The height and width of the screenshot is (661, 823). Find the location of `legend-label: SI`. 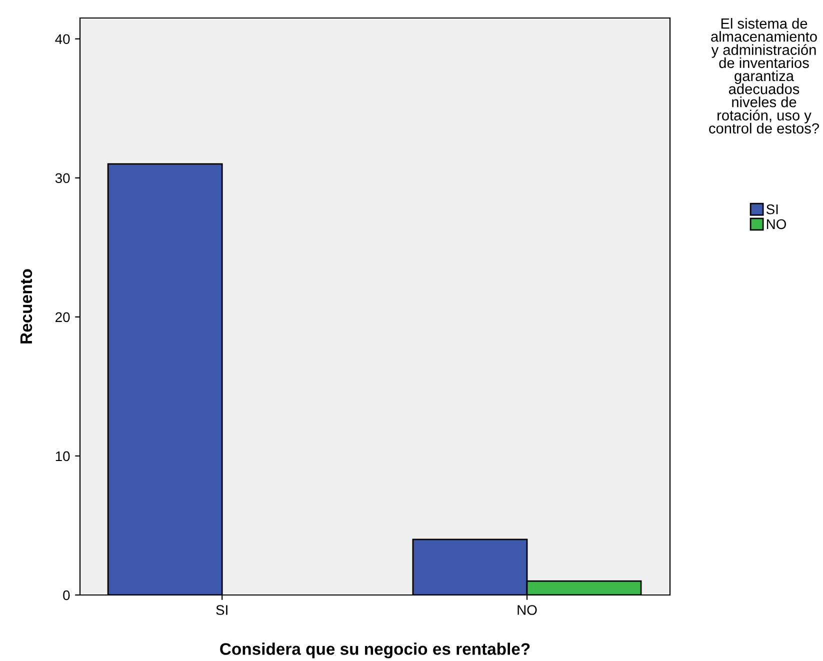

legend-label: SI is located at coordinates (772, 209).